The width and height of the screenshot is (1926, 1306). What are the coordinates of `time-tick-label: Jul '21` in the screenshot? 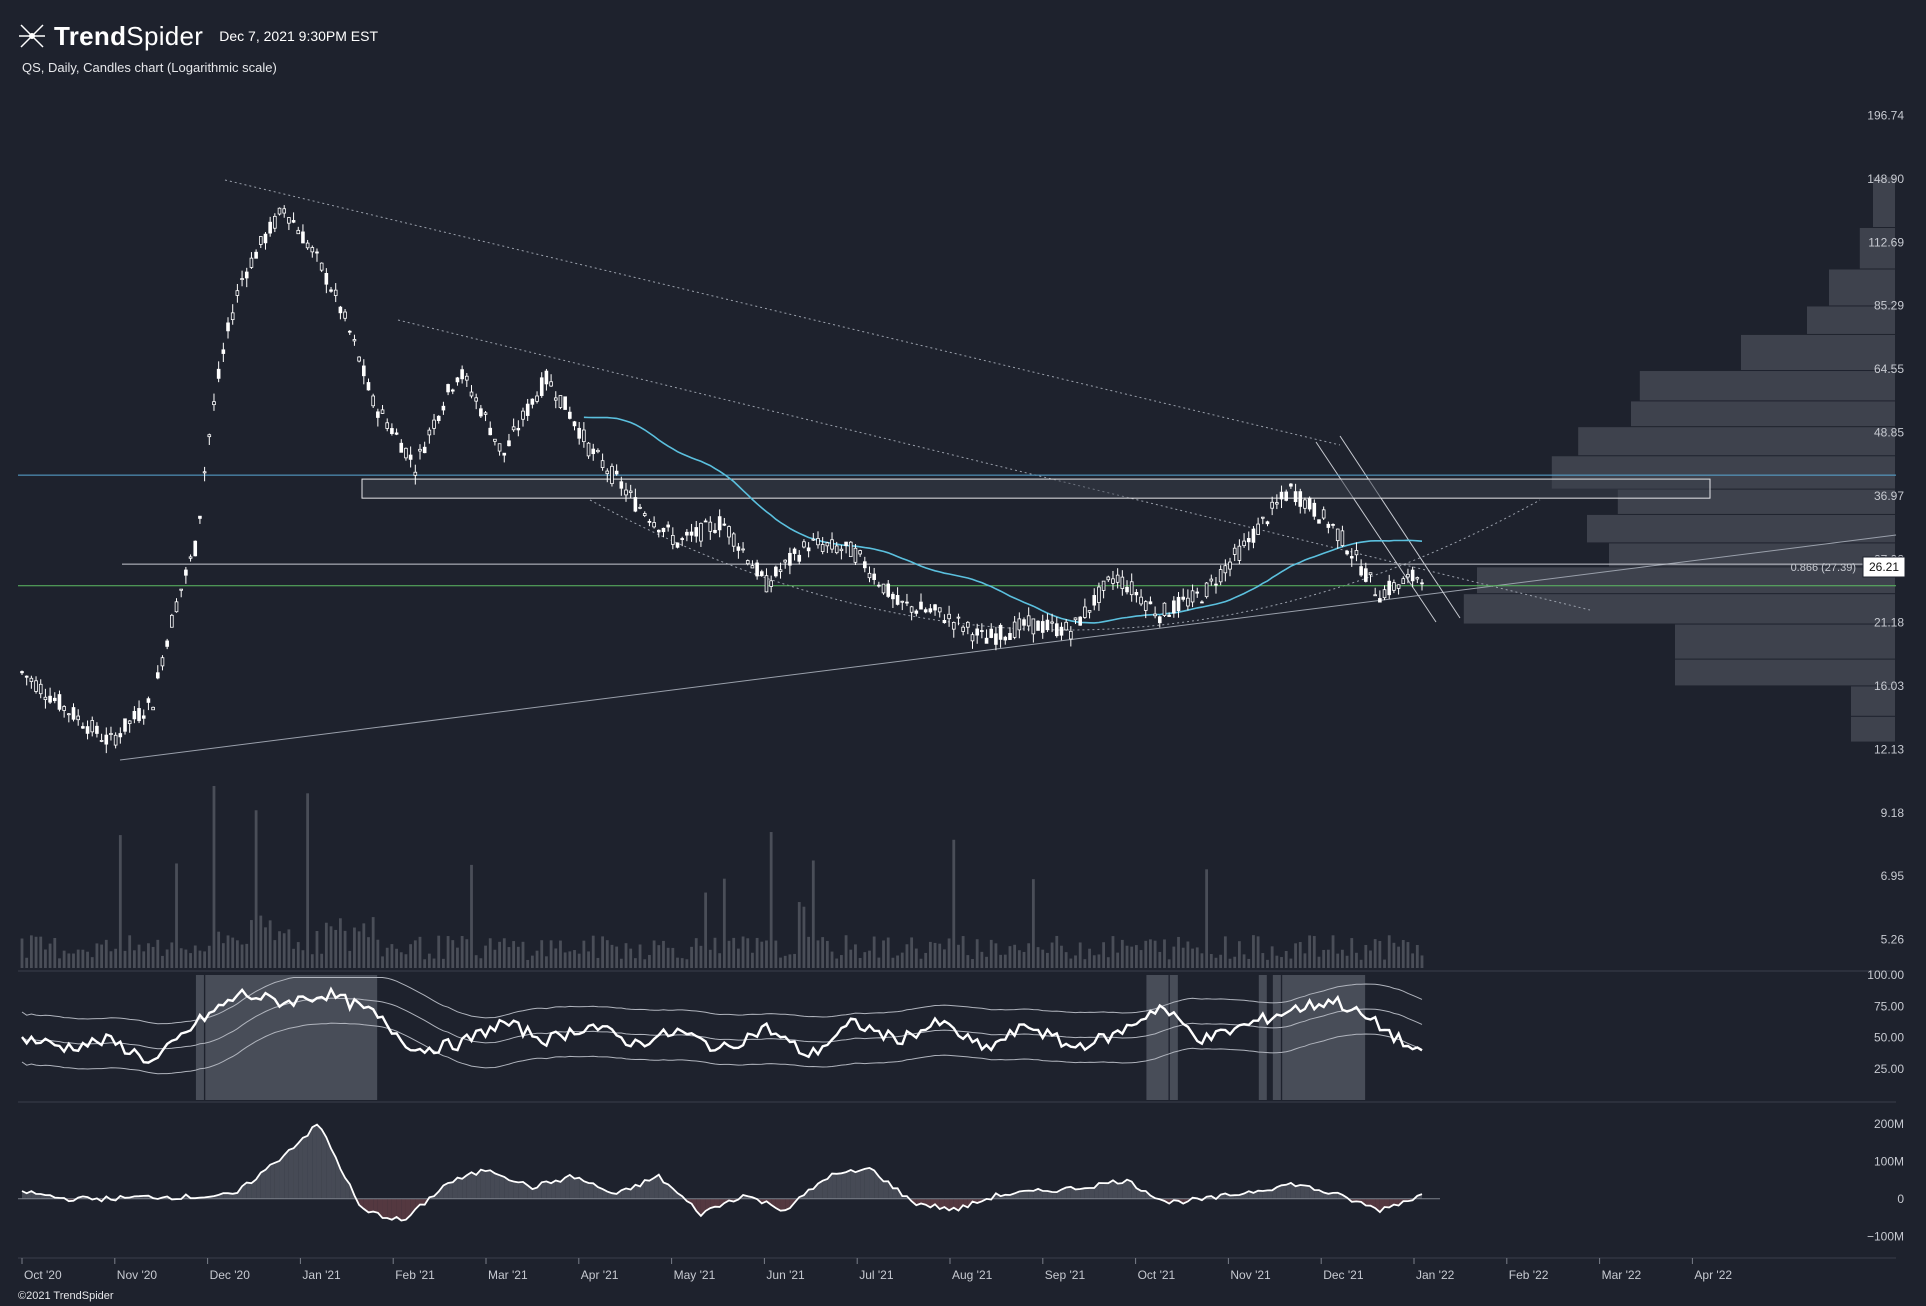 It's located at (876, 1275).